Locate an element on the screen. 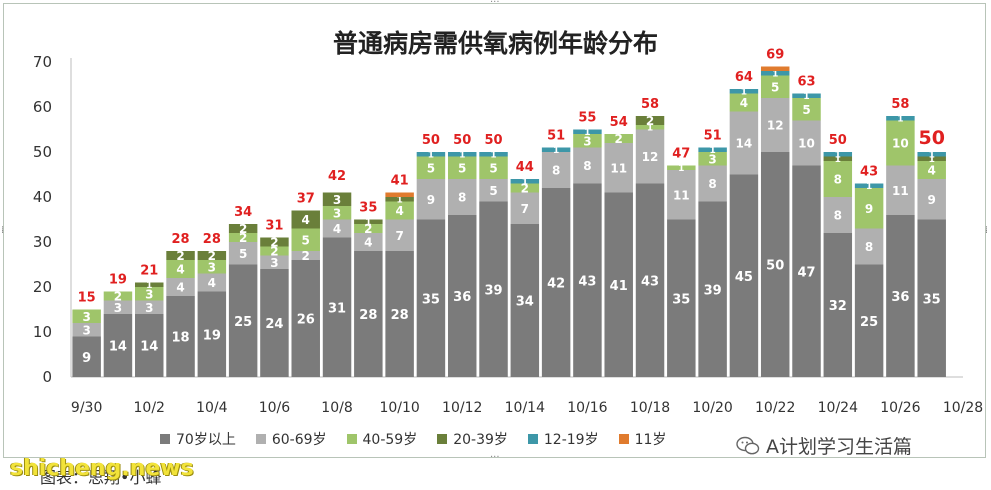 This screenshot has height=490, width=991. total-data-label: 50 is located at coordinates (493, 140).